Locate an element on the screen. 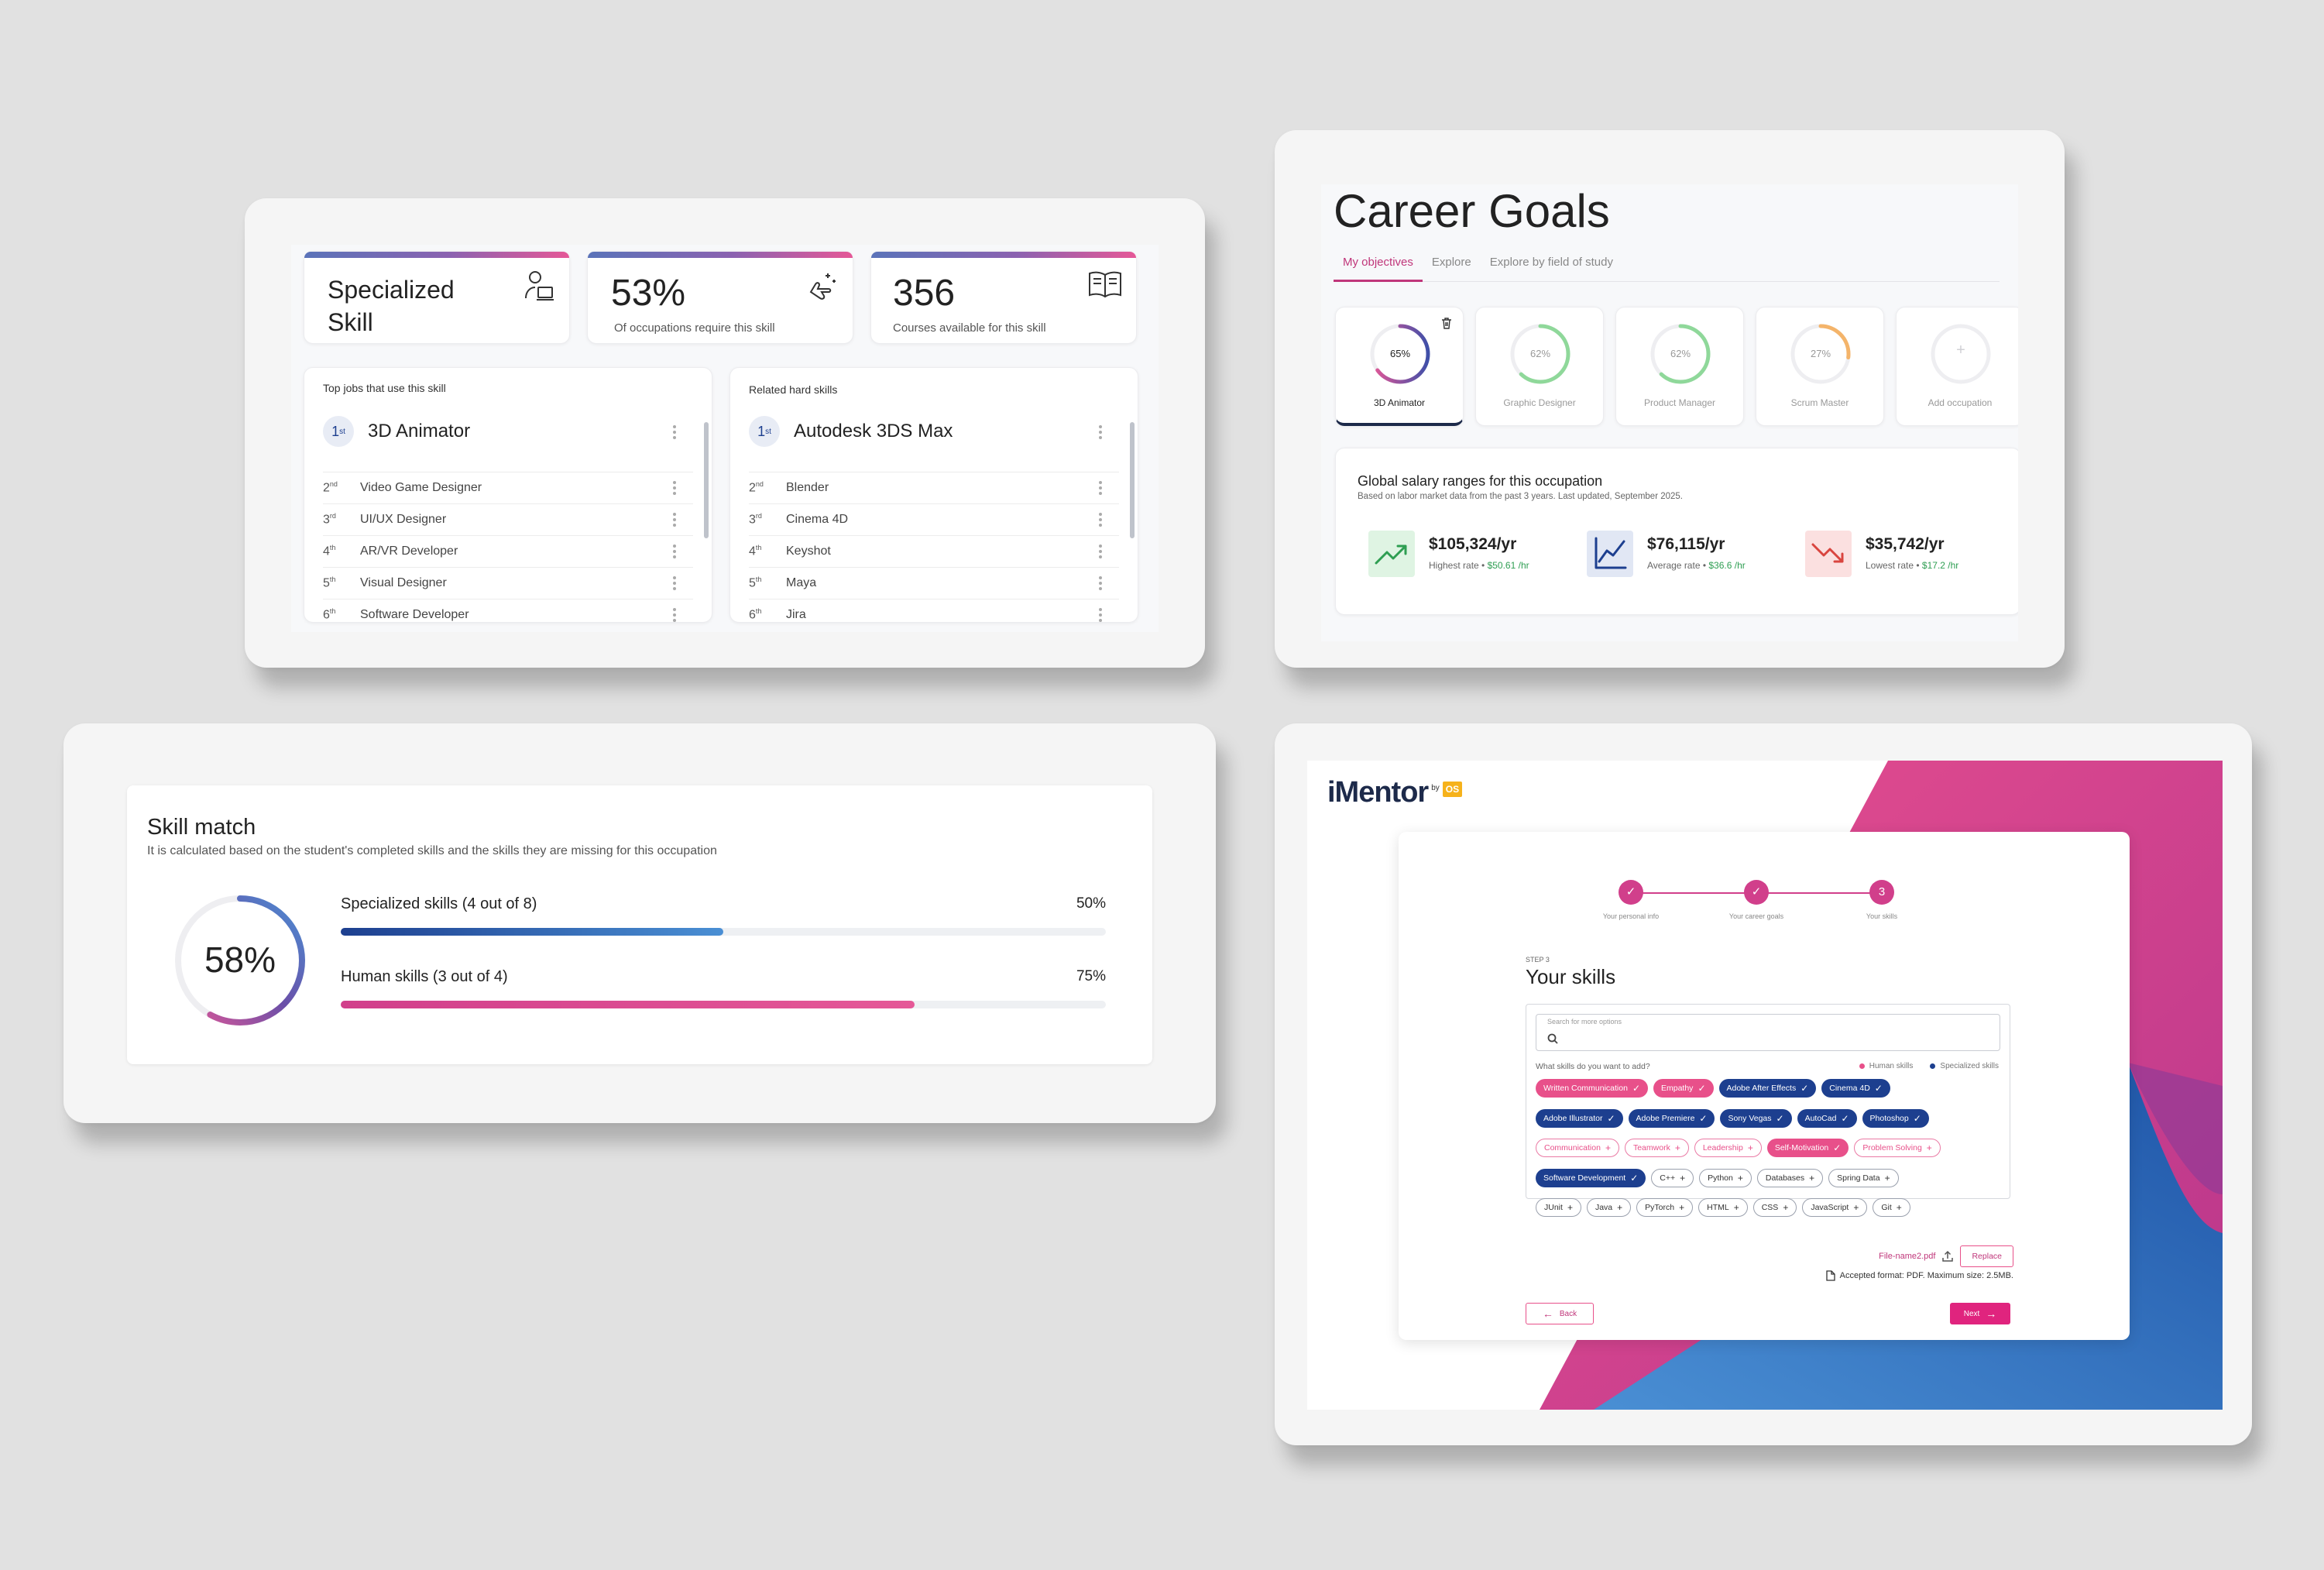 The width and height of the screenshot is (2324, 1570). skill-chip: Leadership + is located at coordinates (1728, 1148).